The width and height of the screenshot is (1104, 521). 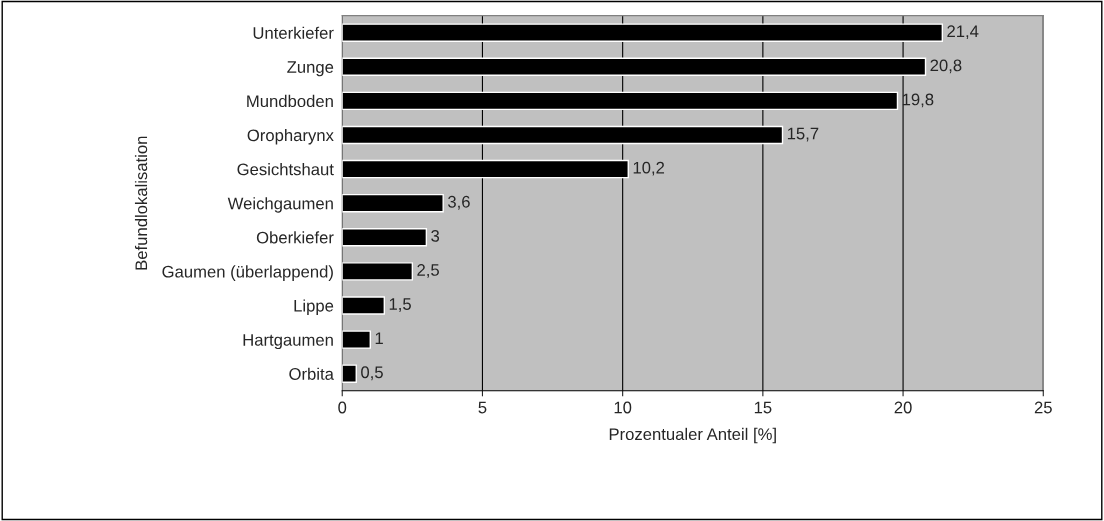 I want to click on x-tick-label: 0, so click(x=342, y=407).